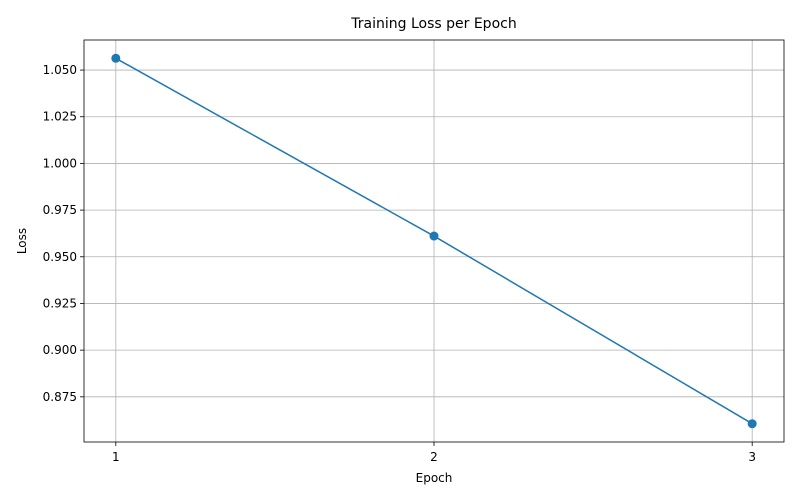 The height and width of the screenshot is (500, 800). Describe the element at coordinates (60, 210) in the screenshot. I see `y-tick-label: 0.975` at that location.